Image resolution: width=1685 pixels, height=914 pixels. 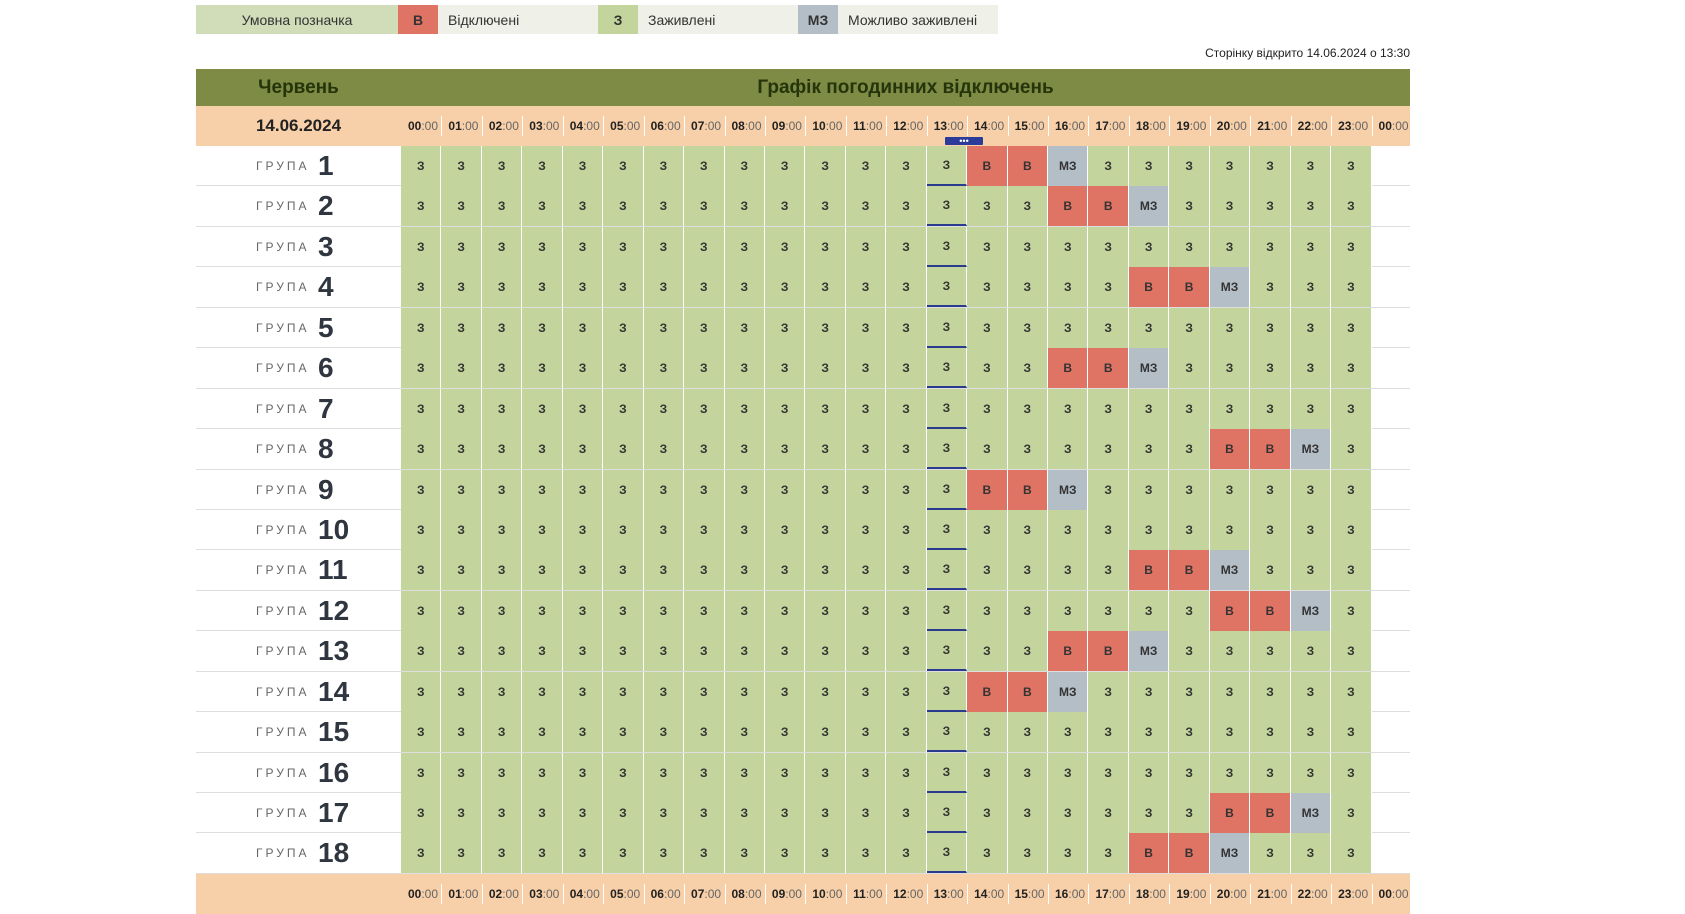 What do you see at coordinates (617, 894) in the screenshot?
I see `hour-hh: 05` at bounding box center [617, 894].